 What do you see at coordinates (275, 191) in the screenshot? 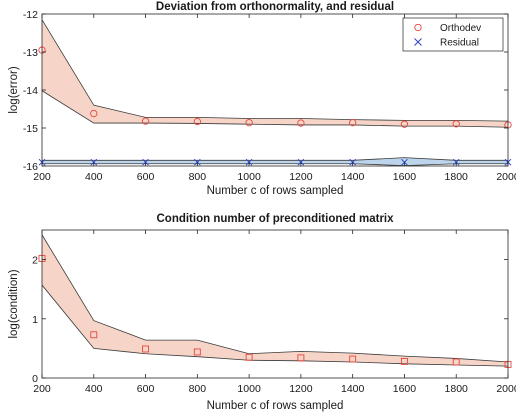
I see `error-x-axis-label: Number c of rows sampled` at bounding box center [275, 191].